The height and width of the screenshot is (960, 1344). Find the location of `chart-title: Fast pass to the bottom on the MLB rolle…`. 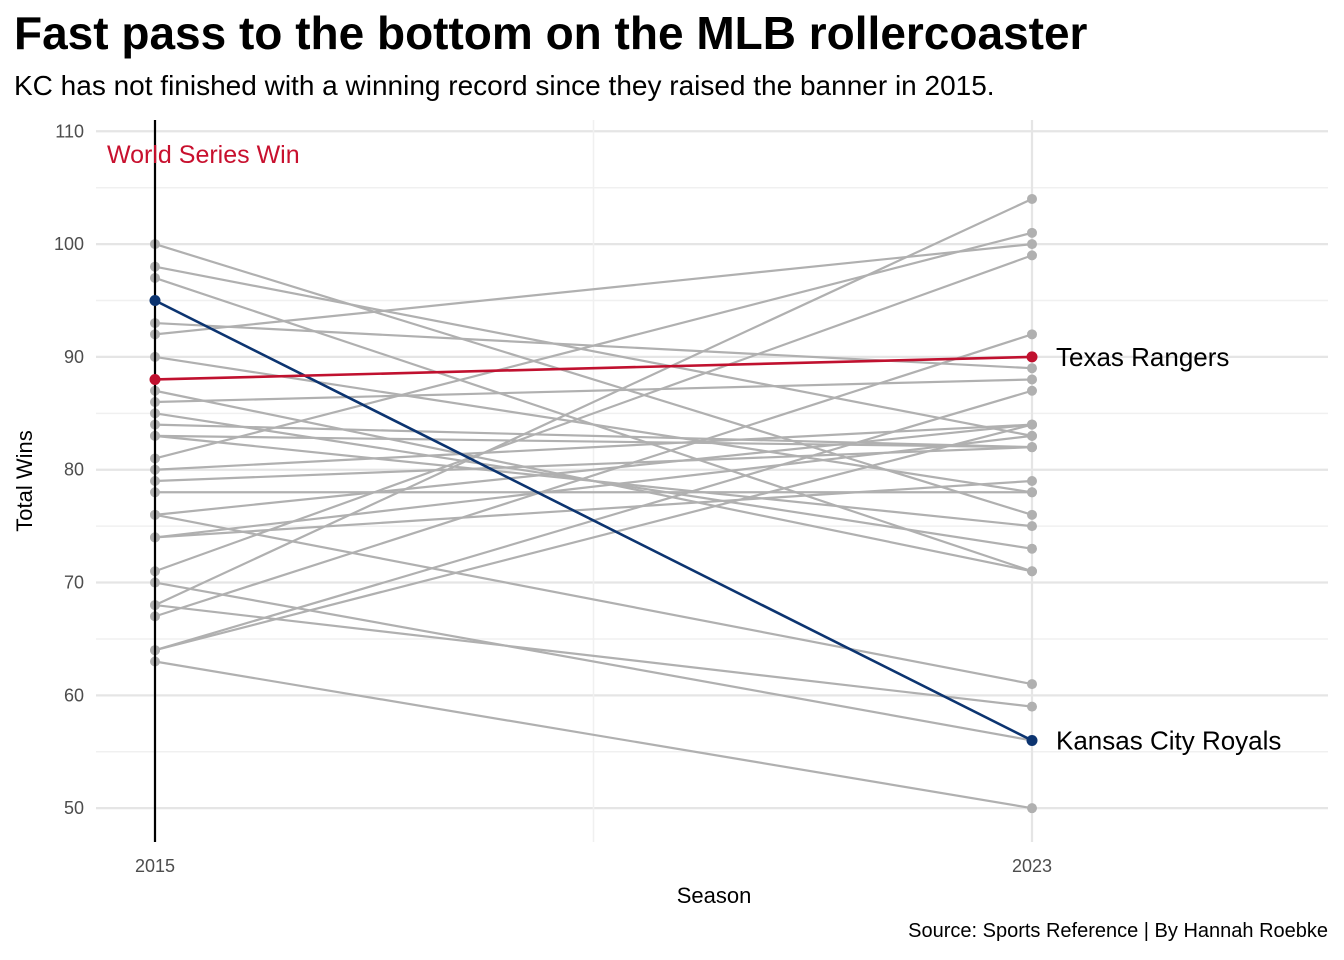

chart-title: Fast pass to the bottom on the MLB rolle… is located at coordinates (551, 33).